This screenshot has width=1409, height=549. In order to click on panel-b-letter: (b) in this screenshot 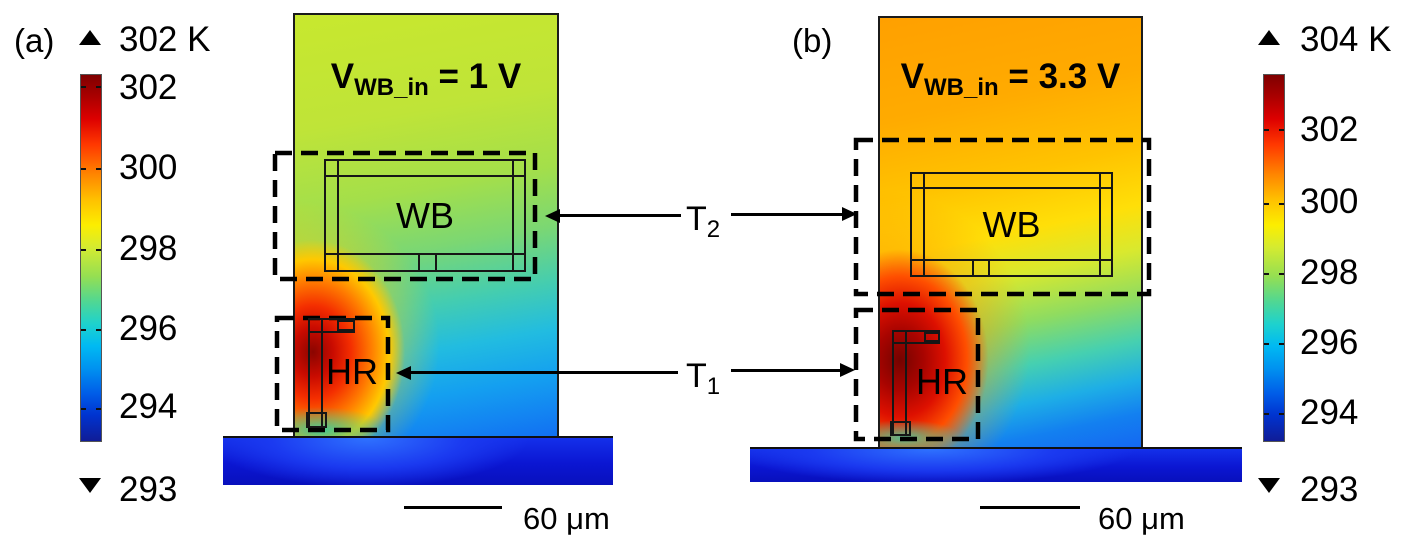, I will do `click(812, 40)`.